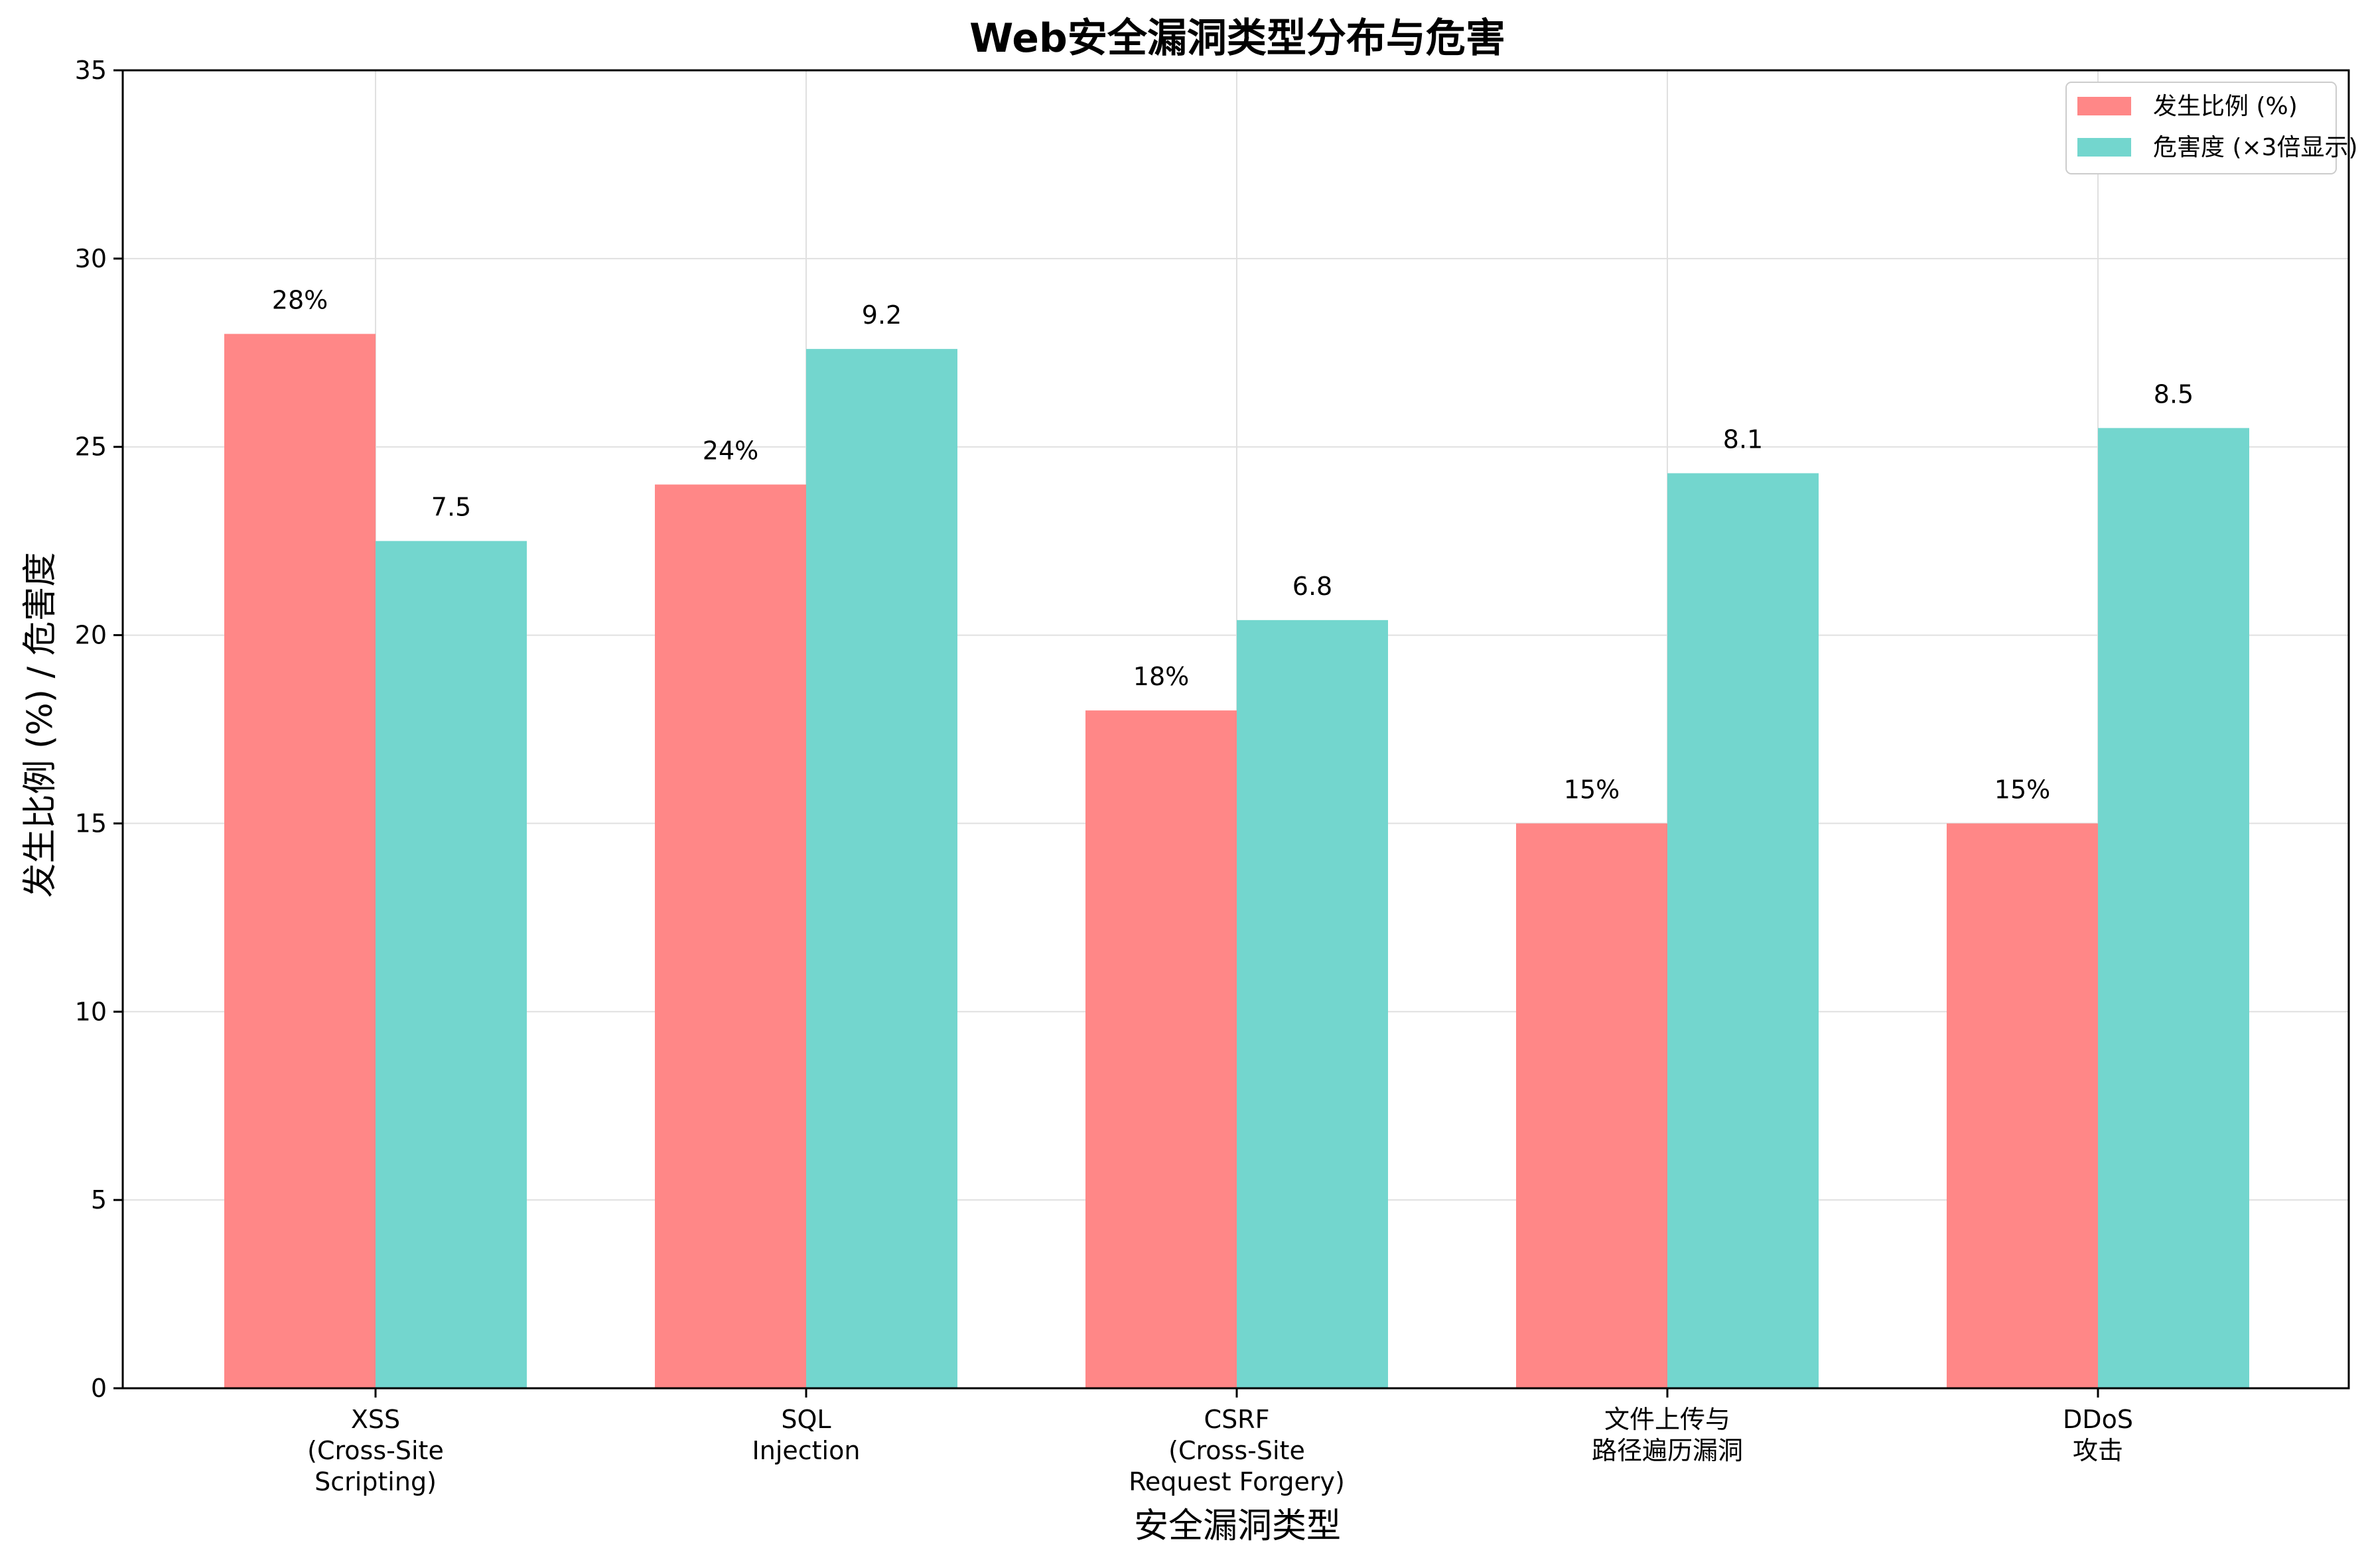 This screenshot has height=1568, width=2368. I want to click on y-axis: 0 5 10 15 20 25 30 35, so click(99, 729).